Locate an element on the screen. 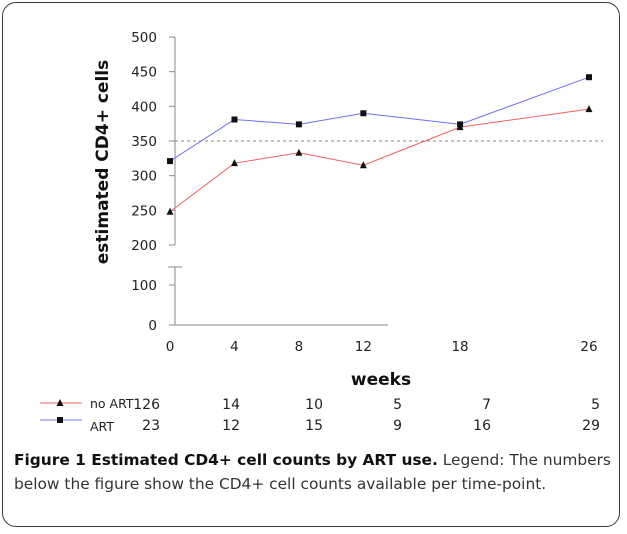 The height and width of the screenshot is (534, 627). count-cell: 12 is located at coordinates (231, 426).